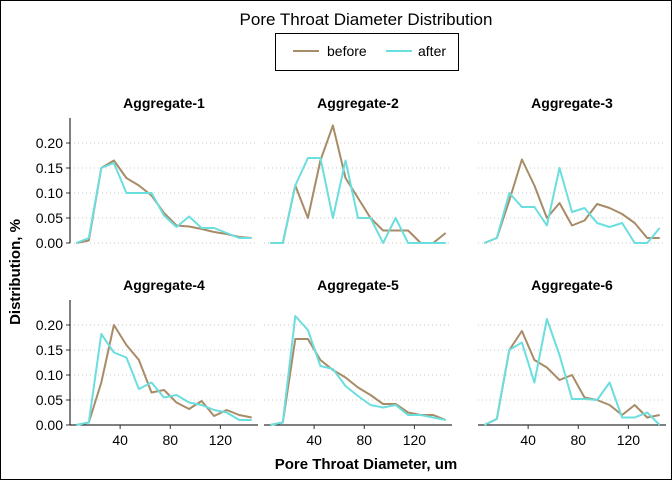 The height and width of the screenshot is (480, 672). I want to click on panel-6-line-after, so click(572, 372).